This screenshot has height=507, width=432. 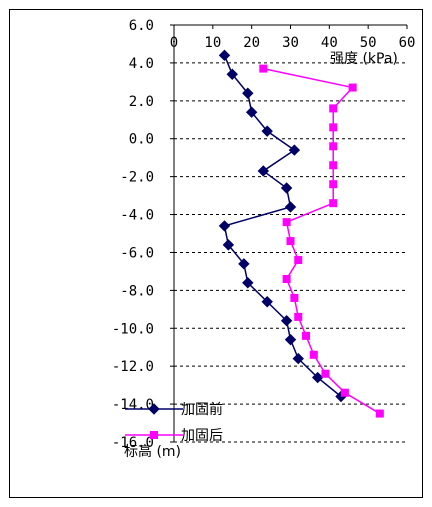 What do you see at coordinates (141, 26) in the screenshot?
I see `y-tick-label: 6.0` at bounding box center [141, 26].